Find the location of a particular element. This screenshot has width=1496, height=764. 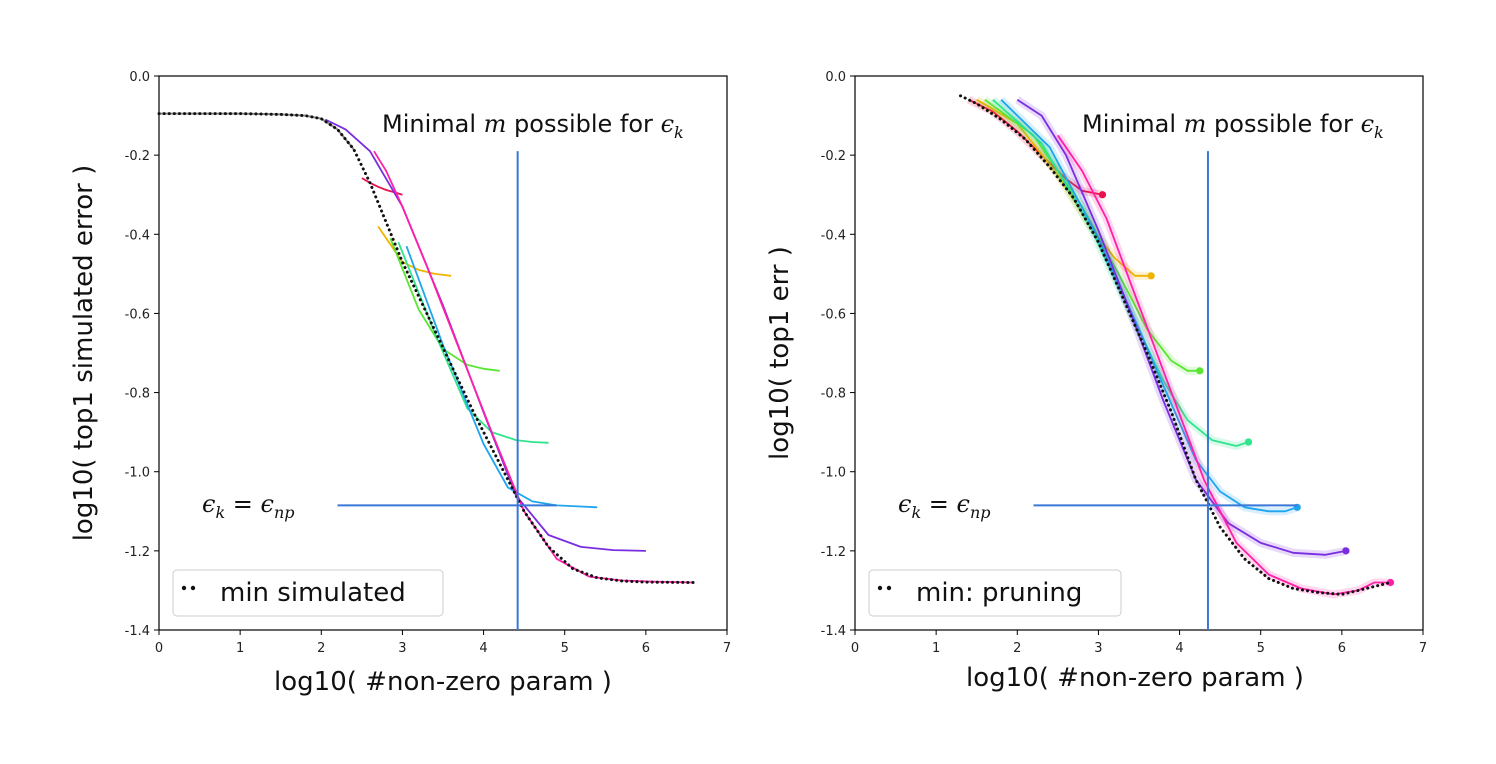

series-band-m6 is located at coordinates (1181, 327).